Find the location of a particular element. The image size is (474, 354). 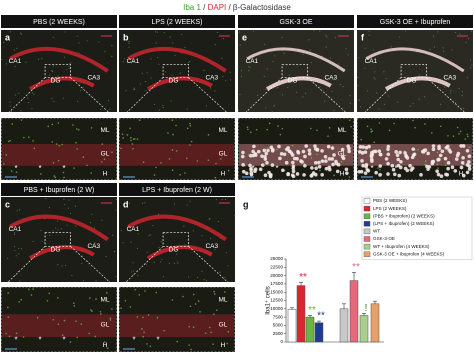

y-tick-label: 20000 is located at coordinates (276, 275).